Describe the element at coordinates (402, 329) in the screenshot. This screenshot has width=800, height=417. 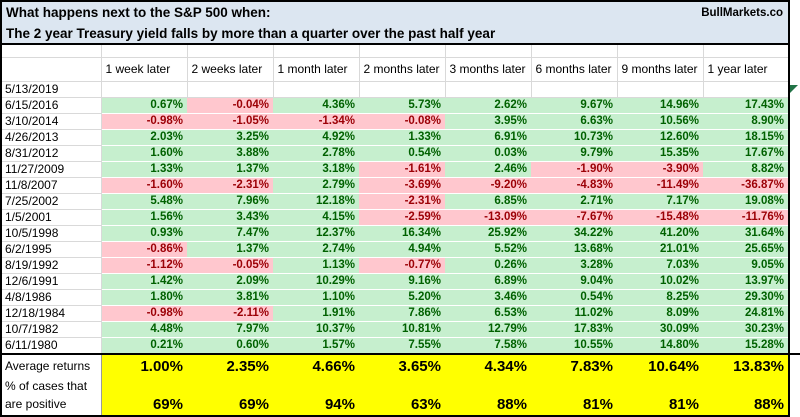
I see `value-cell: 10.81%` at that location.